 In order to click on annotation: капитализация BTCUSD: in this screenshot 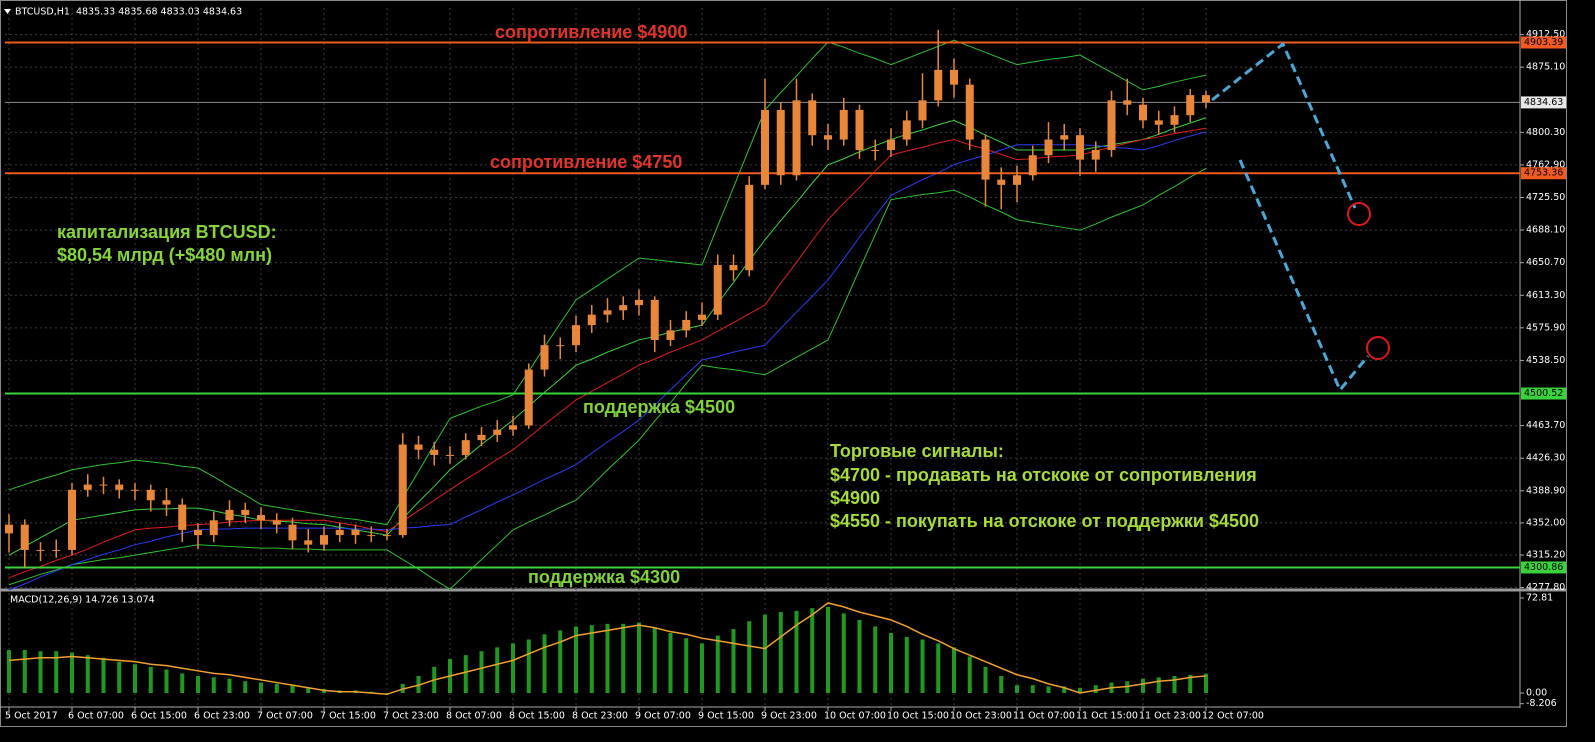, I will do `click(167, 232)`.